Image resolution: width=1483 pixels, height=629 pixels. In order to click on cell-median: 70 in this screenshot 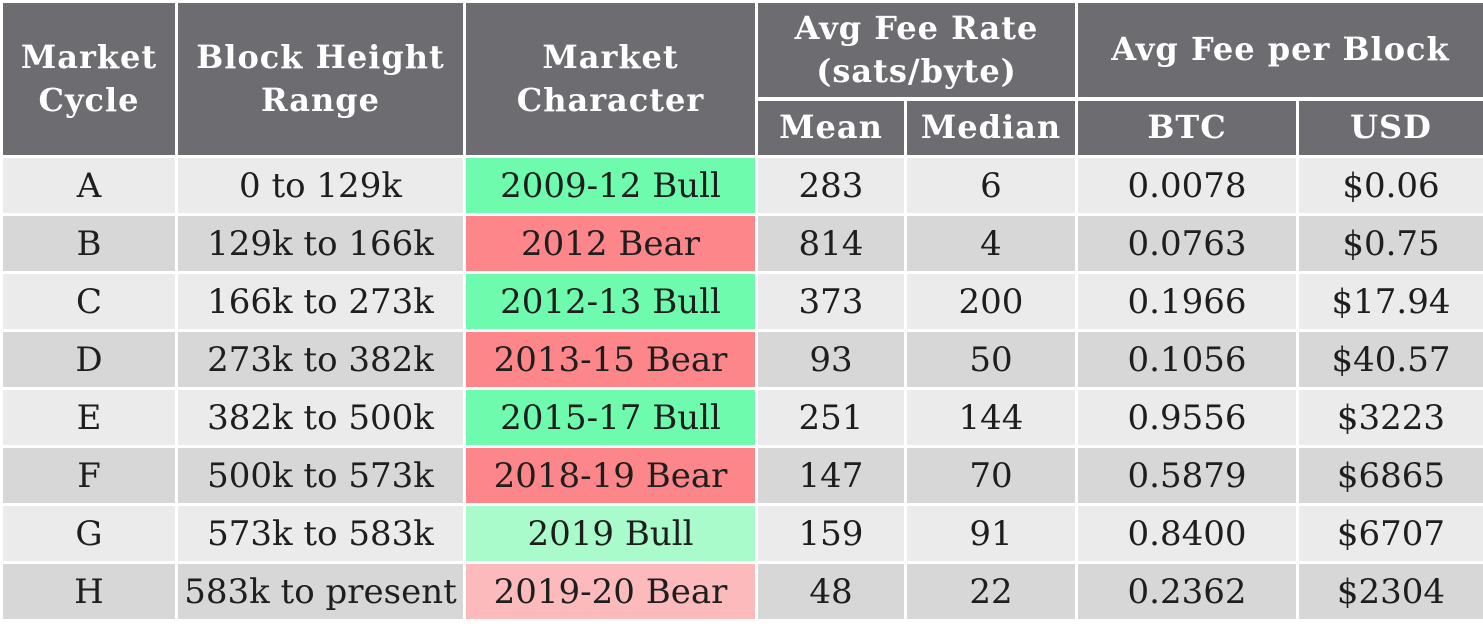, I will do `click(991, 475)`.